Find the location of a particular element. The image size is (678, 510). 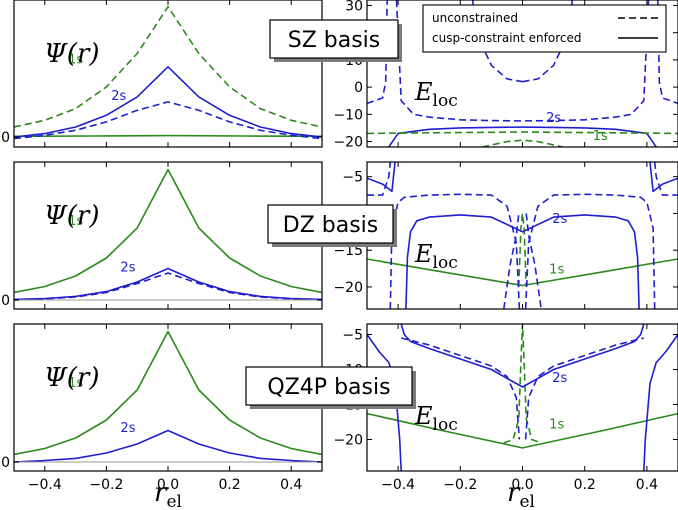

axes-frame is located at coordinates (522, 235).